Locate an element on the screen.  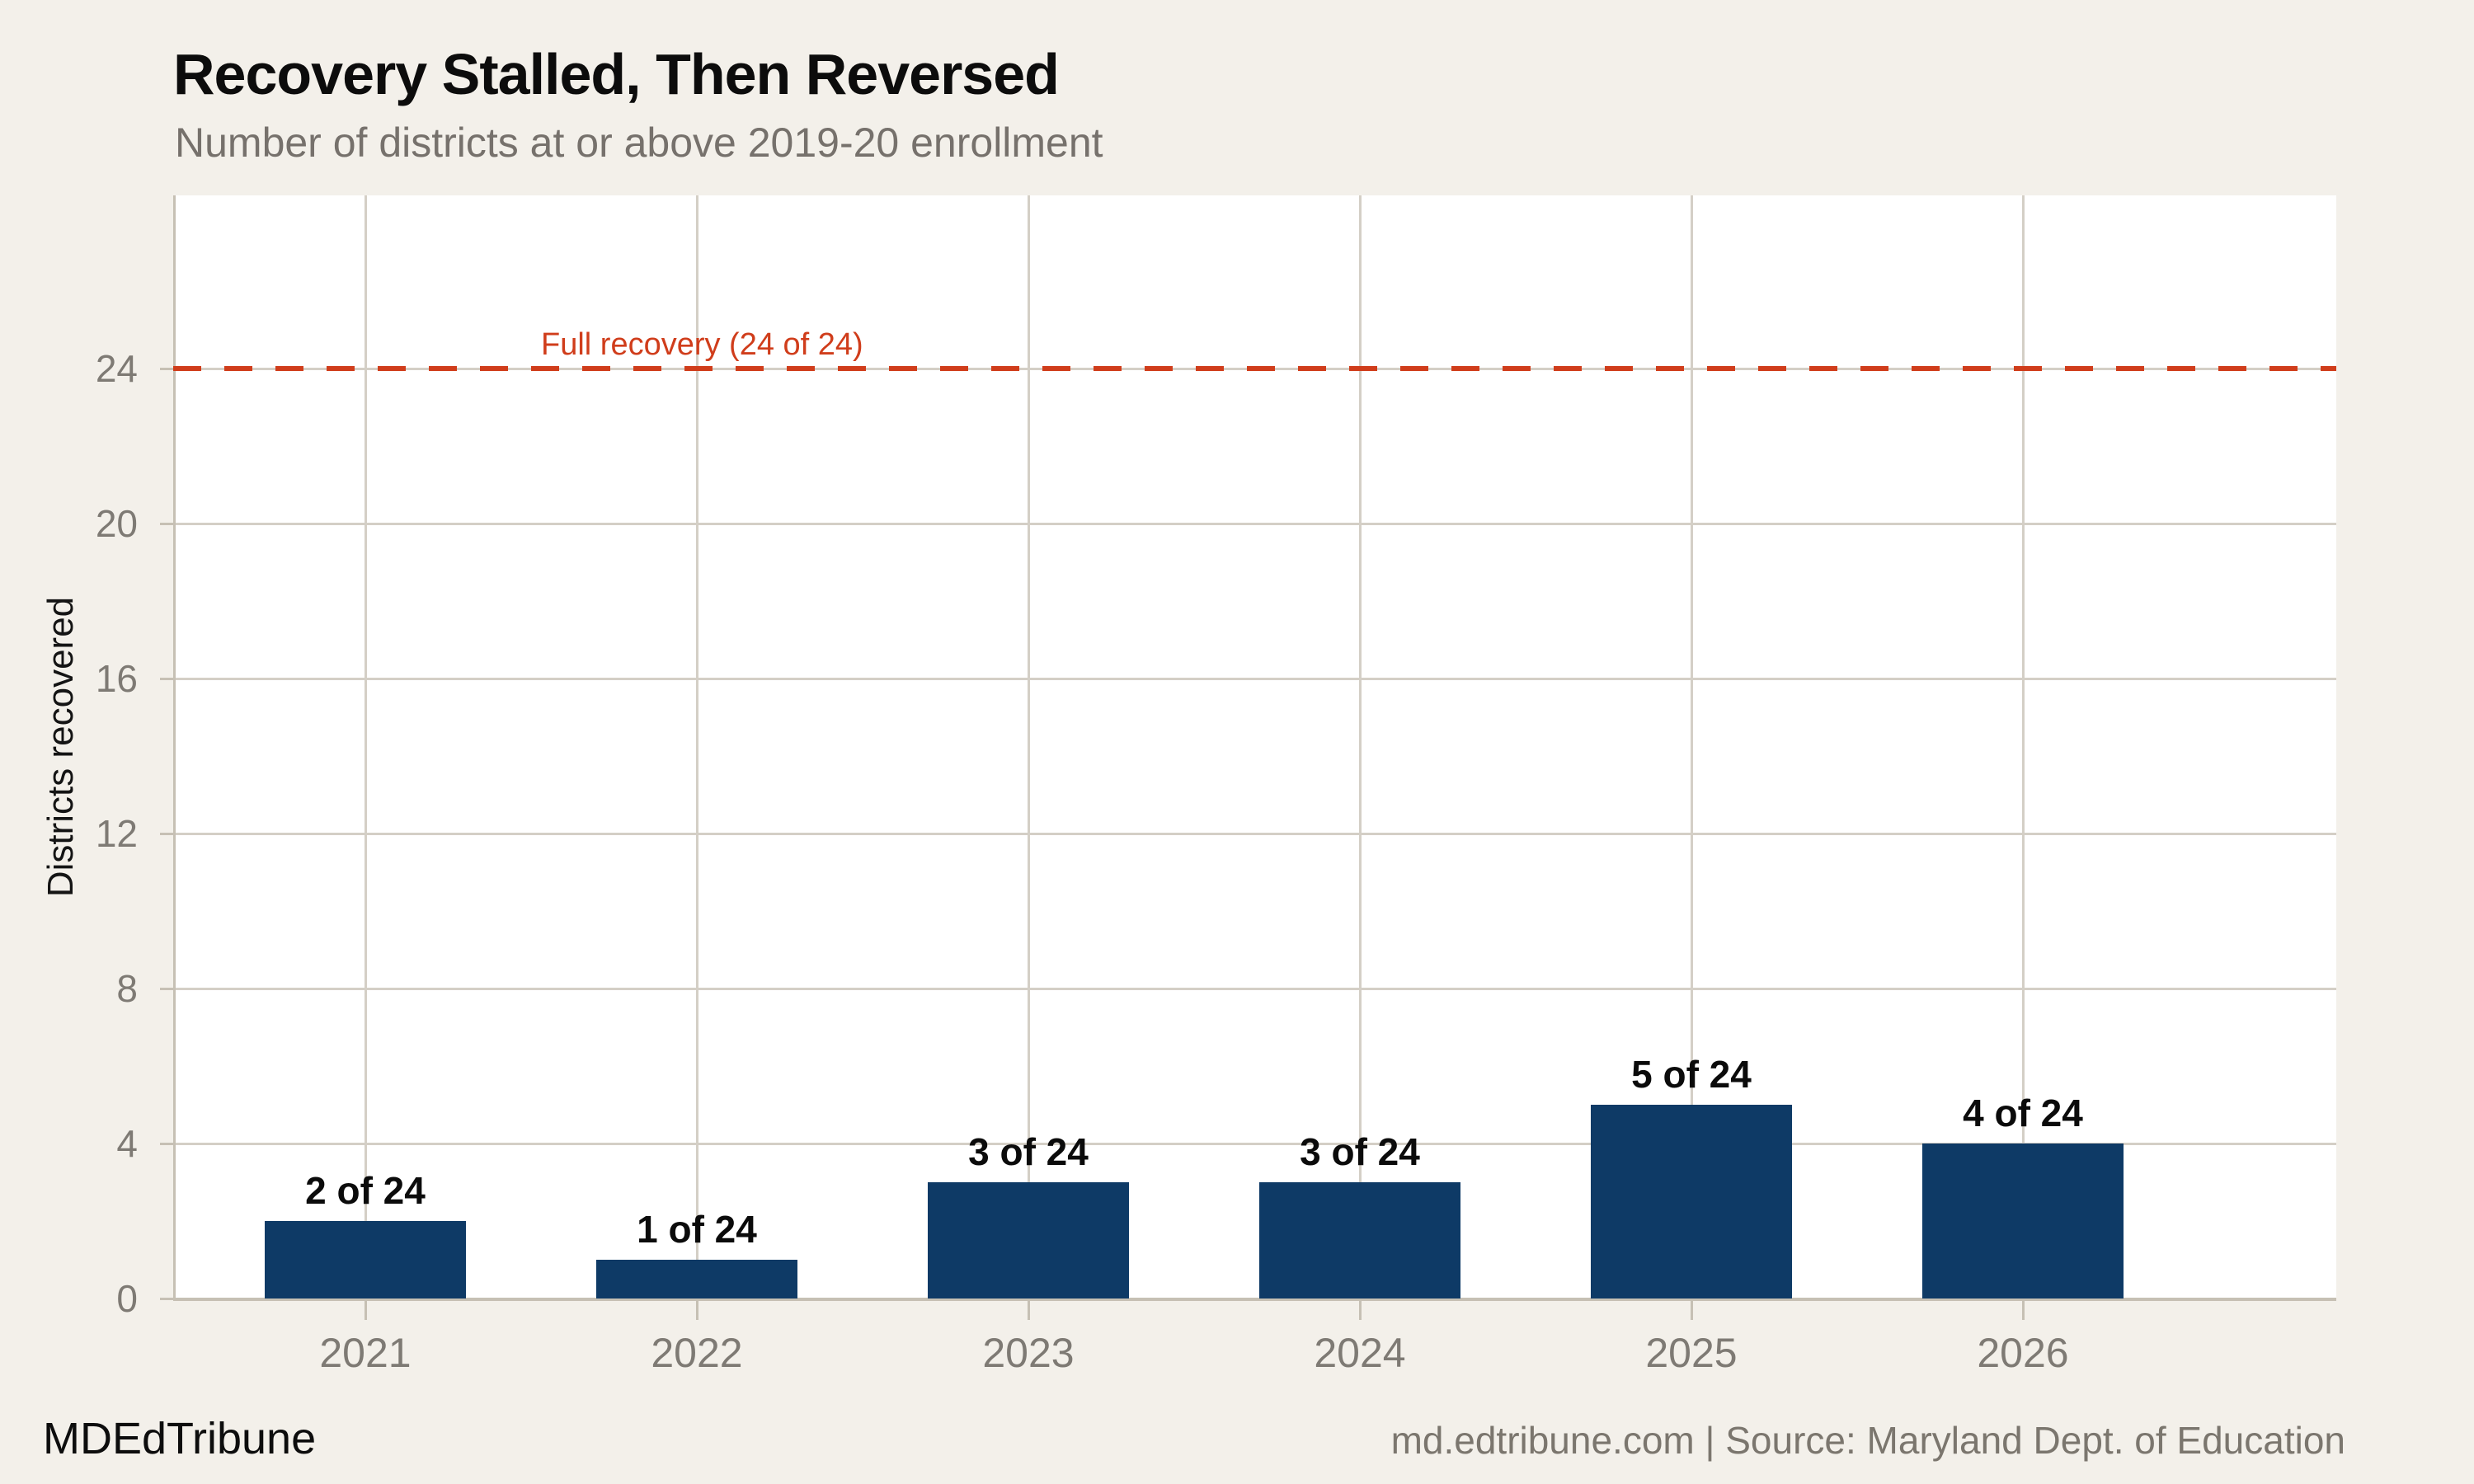
y-tick-label-16: 16 is located at coordinates (116, 678).